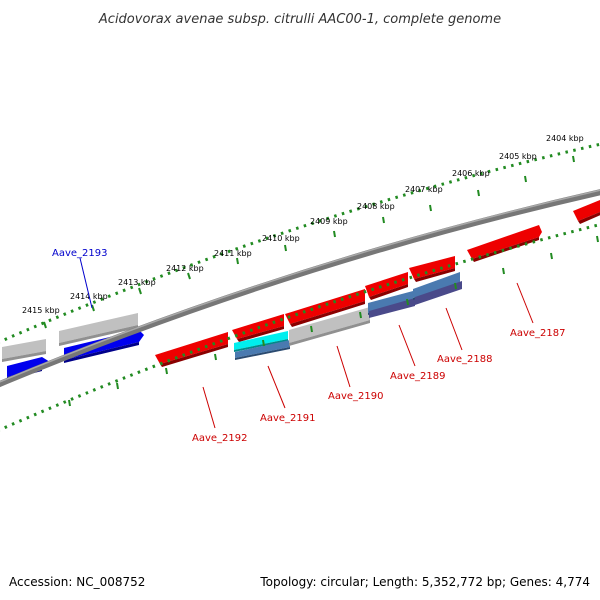 The width and height of the screenshot is (600, 600). I want to click on gene-label-aave-2189: Aave_2189, so click(418, 376).